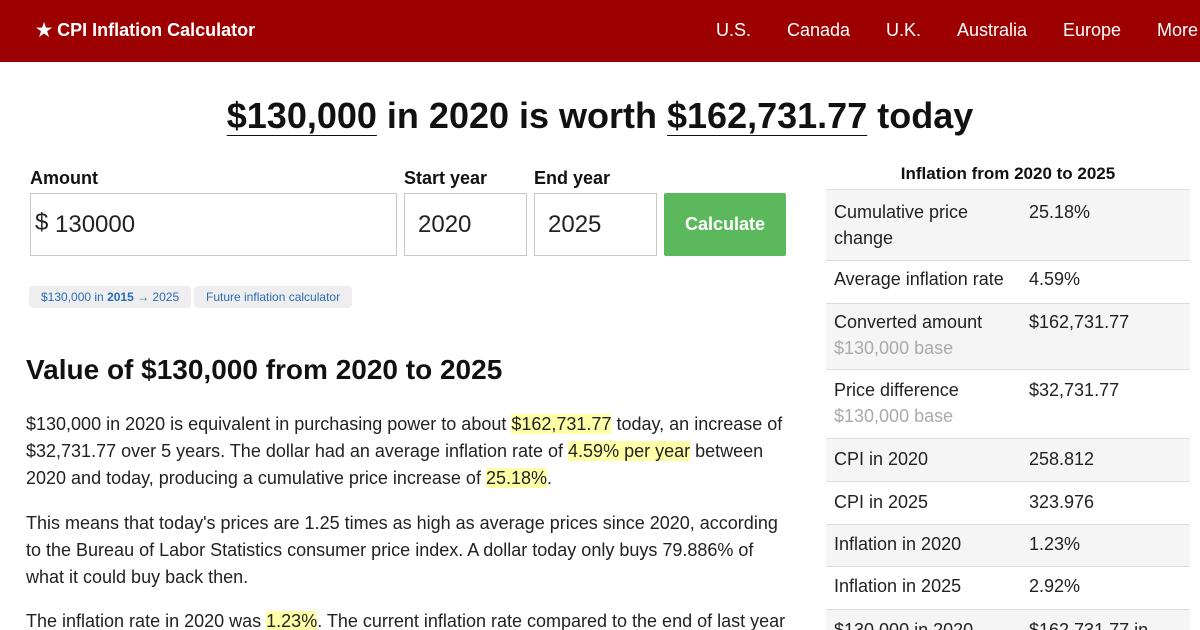 The height and width of the screenshot is (630, 1200). I want to click on p3-highlight-rate: 1.23%, so click(292, 620).